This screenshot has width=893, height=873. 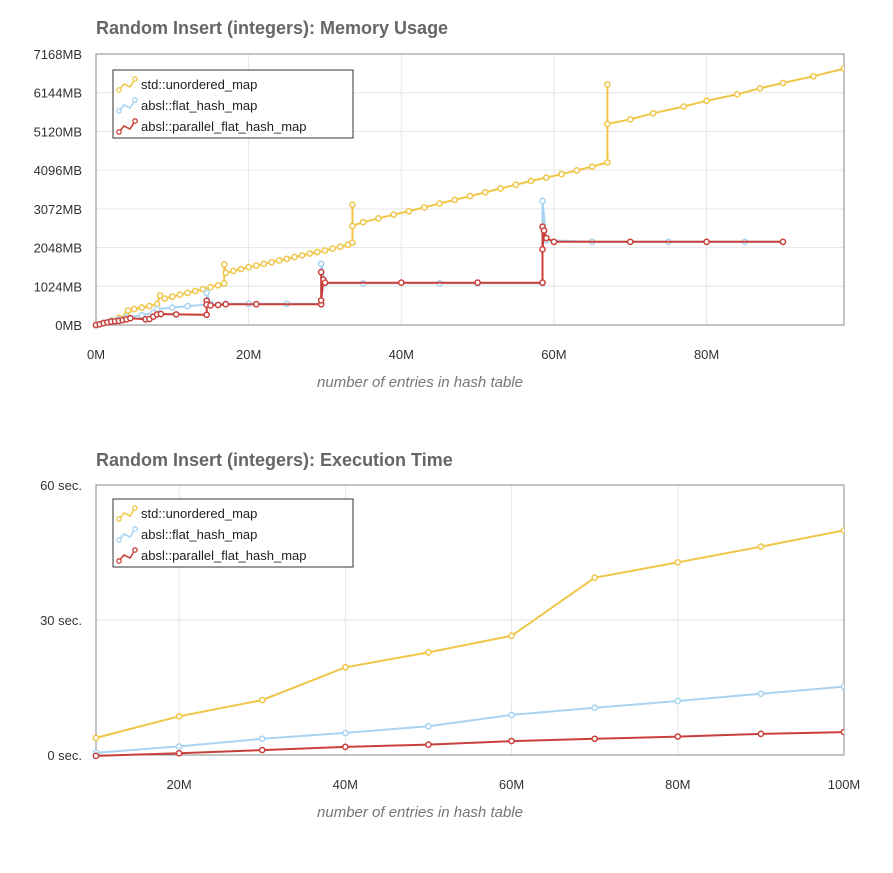 What do you see at coordinates (58, 286) in the screenshot?
I see `y-tick-label: 1024MB` at bounding box center [58, 286].